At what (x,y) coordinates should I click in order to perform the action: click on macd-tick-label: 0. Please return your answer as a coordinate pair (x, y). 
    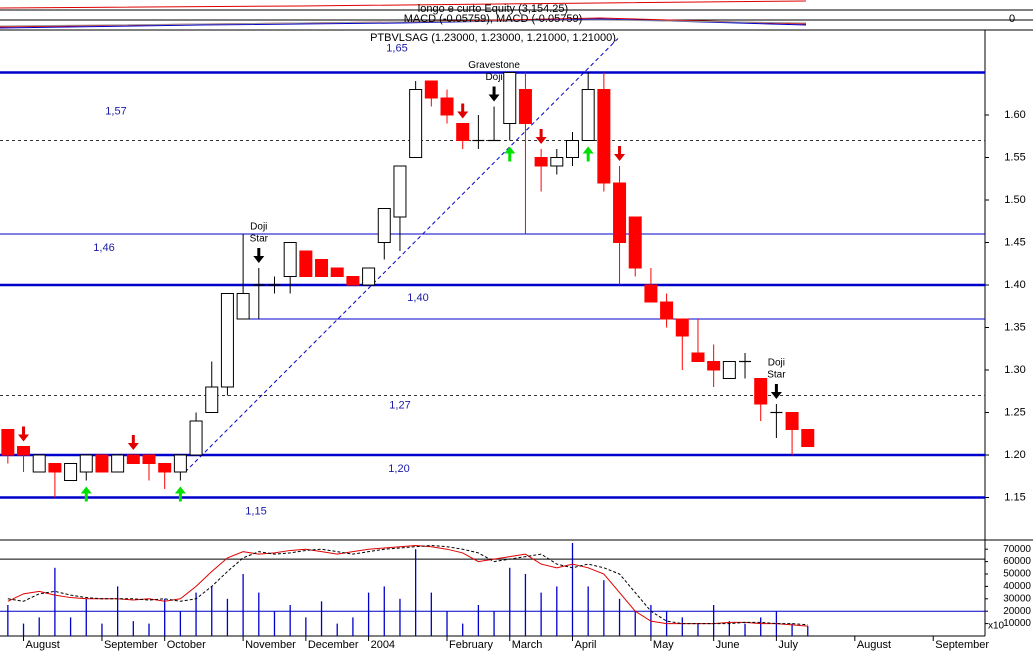
    Looking at the image, I should click on (1012, 19).